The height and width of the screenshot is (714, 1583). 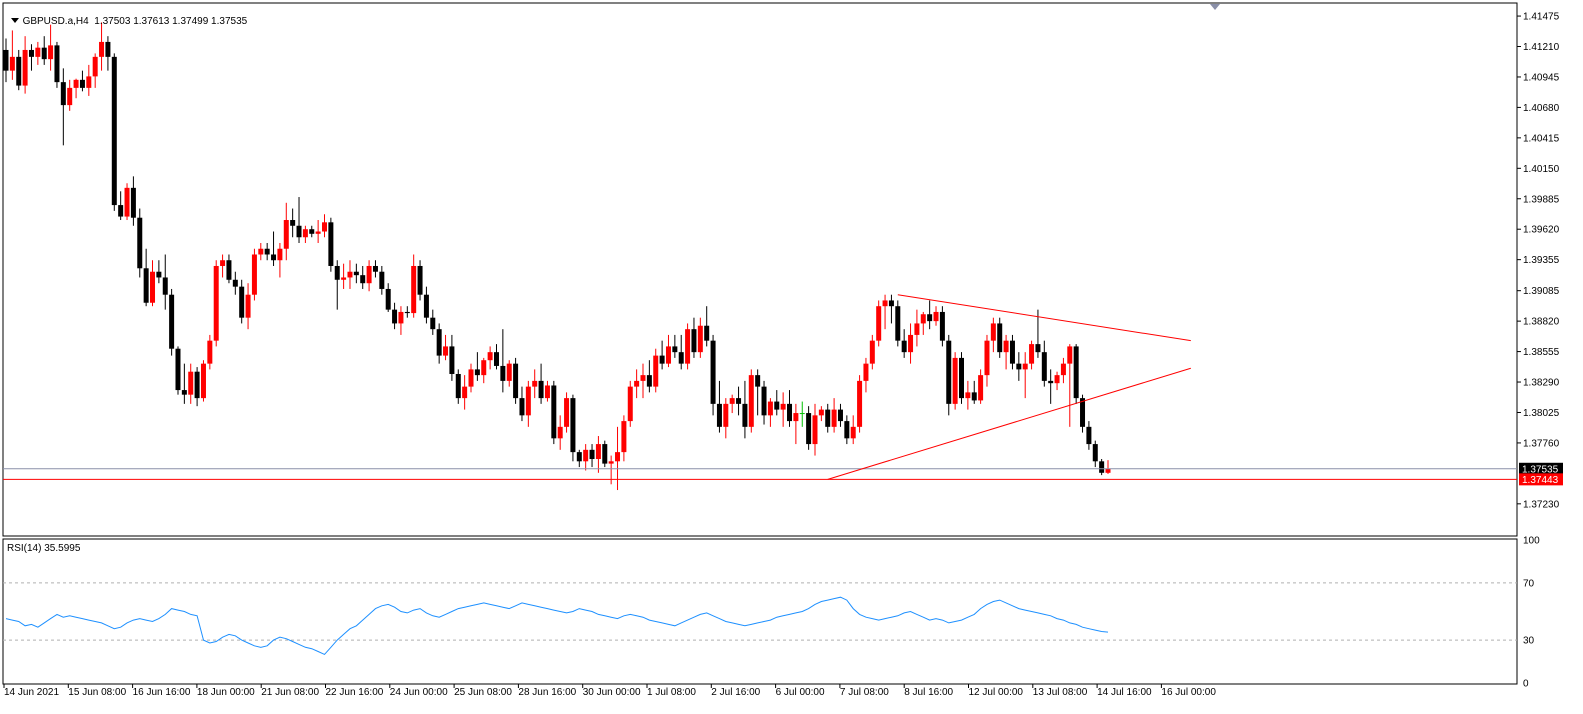 What do you see at coordinates (1541, 17) in the screenshot?
I see `price-tick-label: 1.41475` at bounding box center [1541, 17].